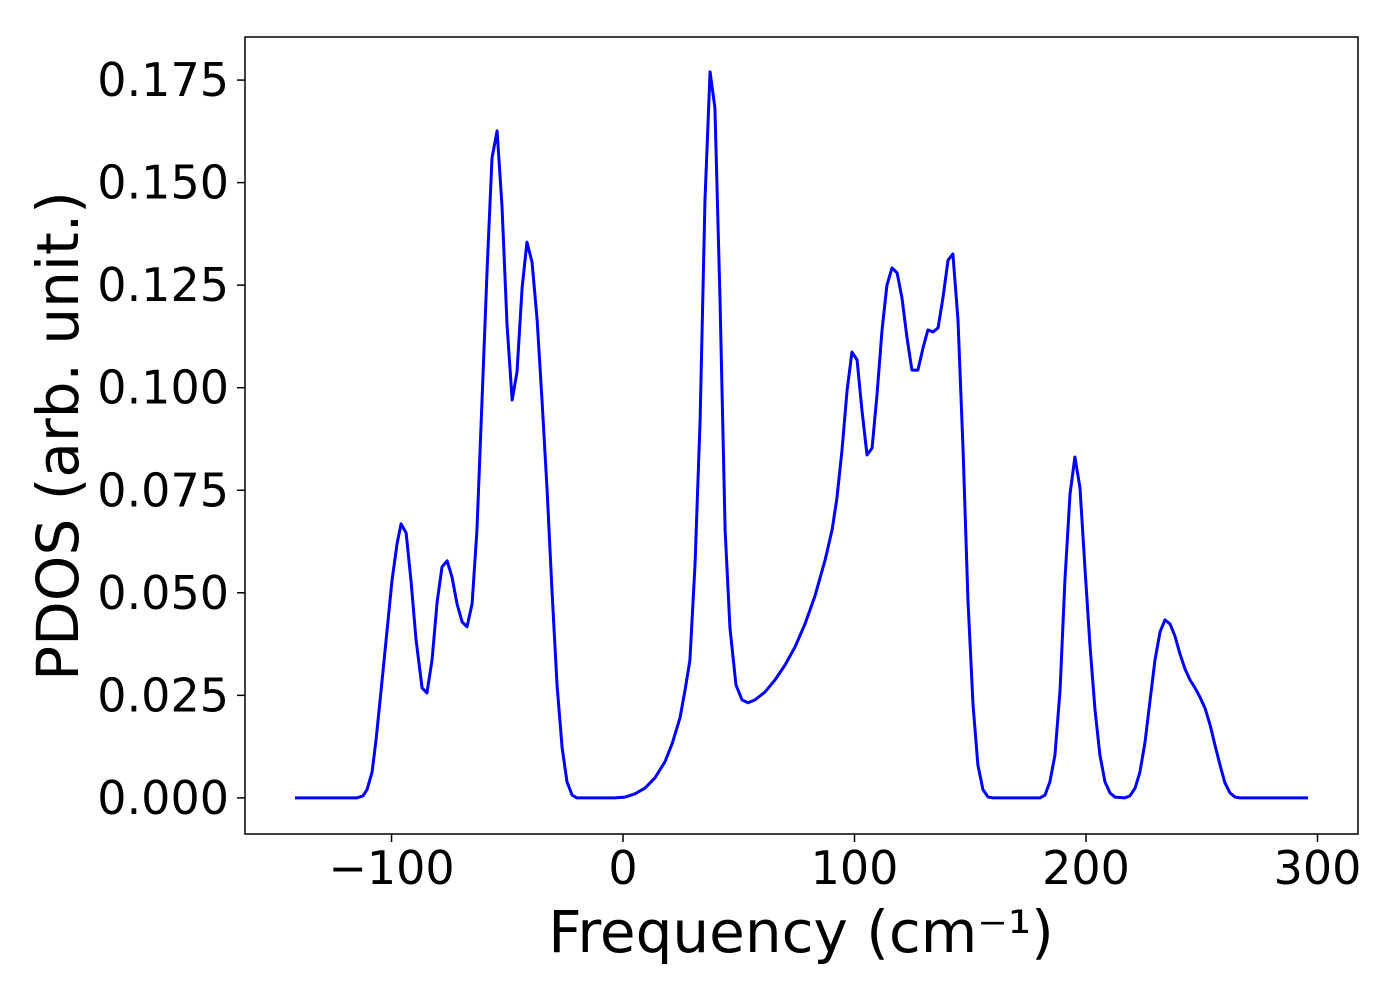 The image size is (1400, 1000). Describe the element at coordinates (163, 798) in the screenshot. I see `y-tick-label: 0.000` at that location.